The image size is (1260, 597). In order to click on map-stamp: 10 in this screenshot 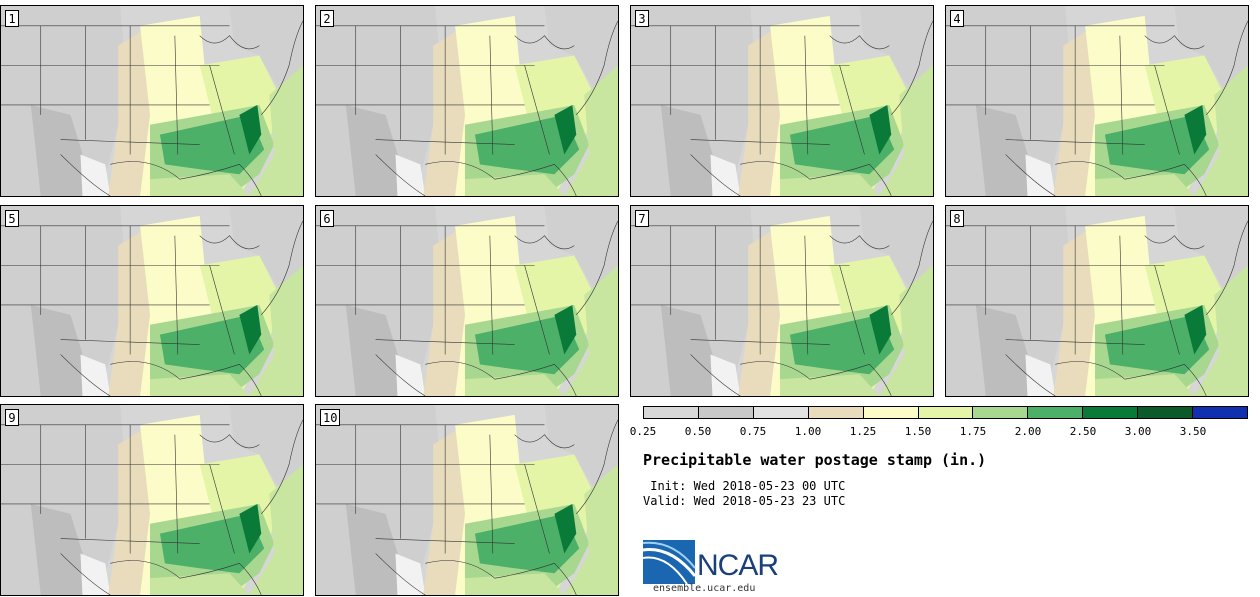, I will do `click(467, 500)`.